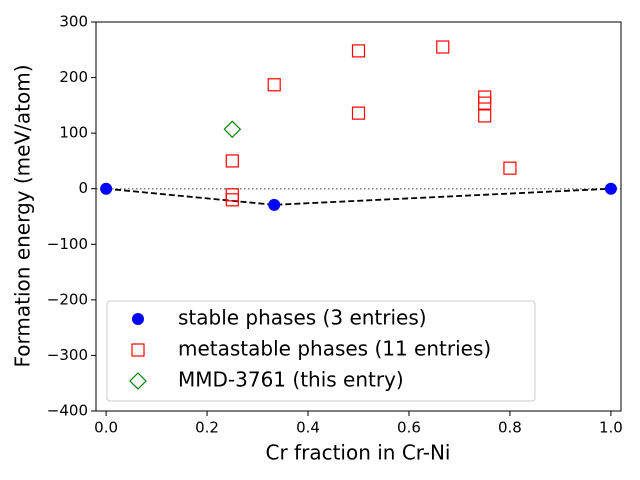  I want to click on legend-box, so click(321, 351).